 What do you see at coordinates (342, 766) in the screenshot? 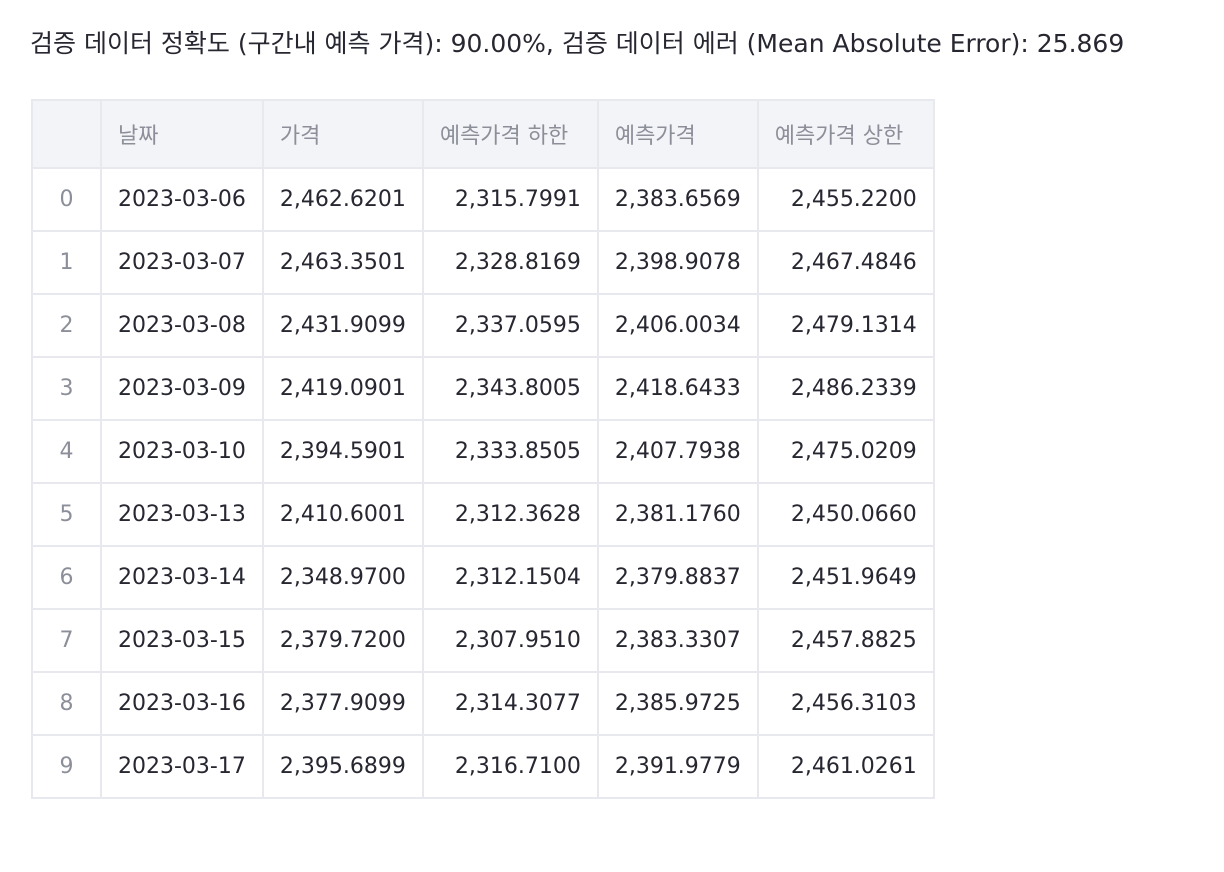
I see `cell-price: 2,395.6899` at bounding box center [342, 766].